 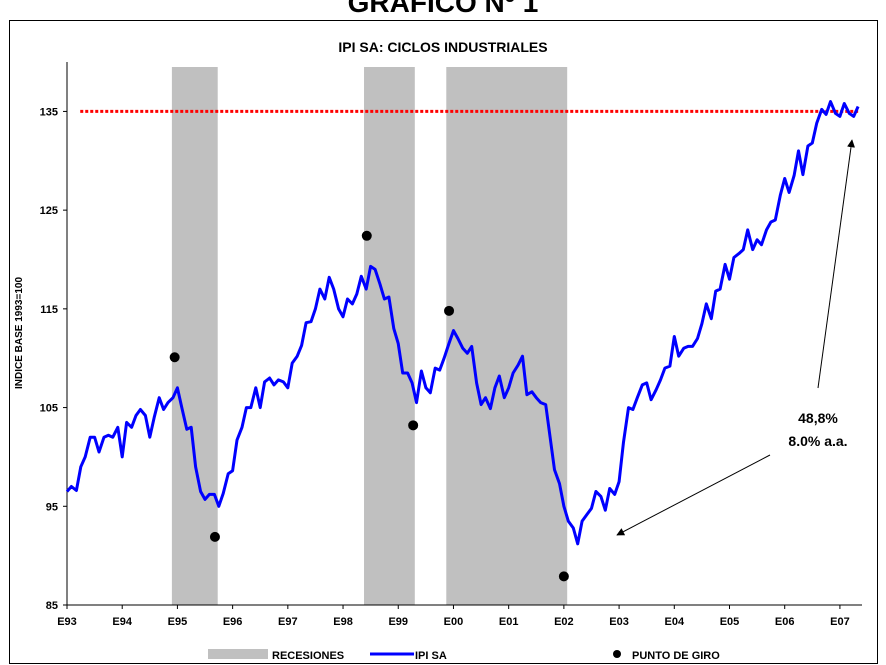 I want to click on x-tick-label: E96, so click(x=233, y=622).